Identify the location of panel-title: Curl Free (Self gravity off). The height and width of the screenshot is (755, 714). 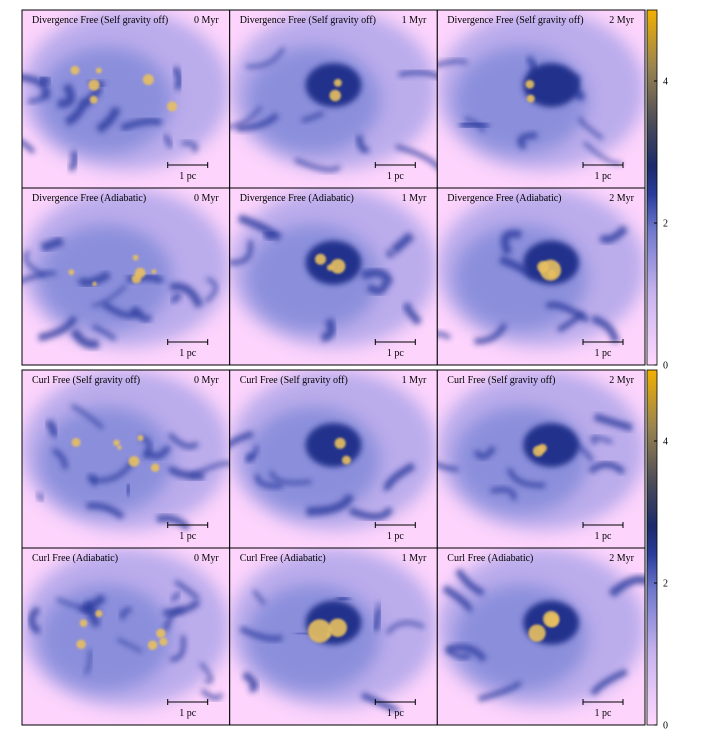
(501, 380).